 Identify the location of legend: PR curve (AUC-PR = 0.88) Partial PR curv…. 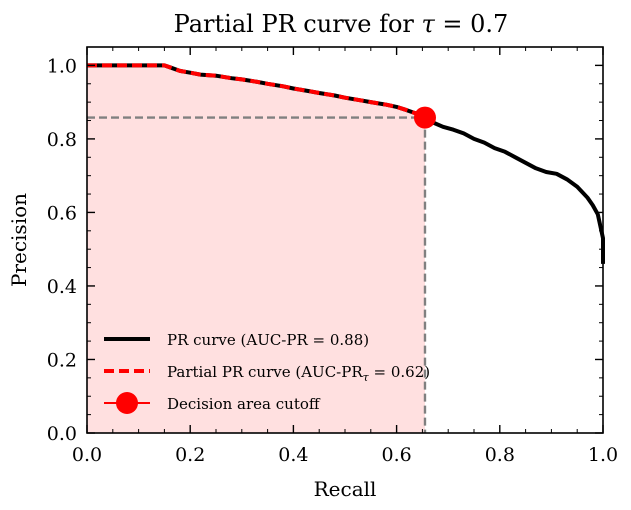
(267, 372).